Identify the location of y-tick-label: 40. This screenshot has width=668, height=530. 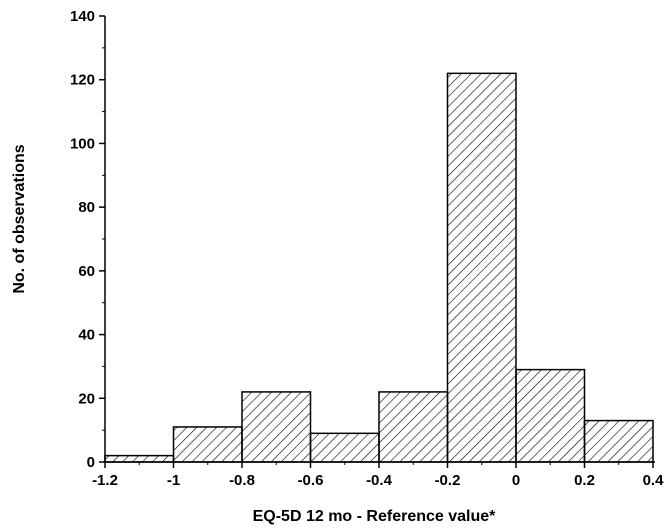
(86, 335).